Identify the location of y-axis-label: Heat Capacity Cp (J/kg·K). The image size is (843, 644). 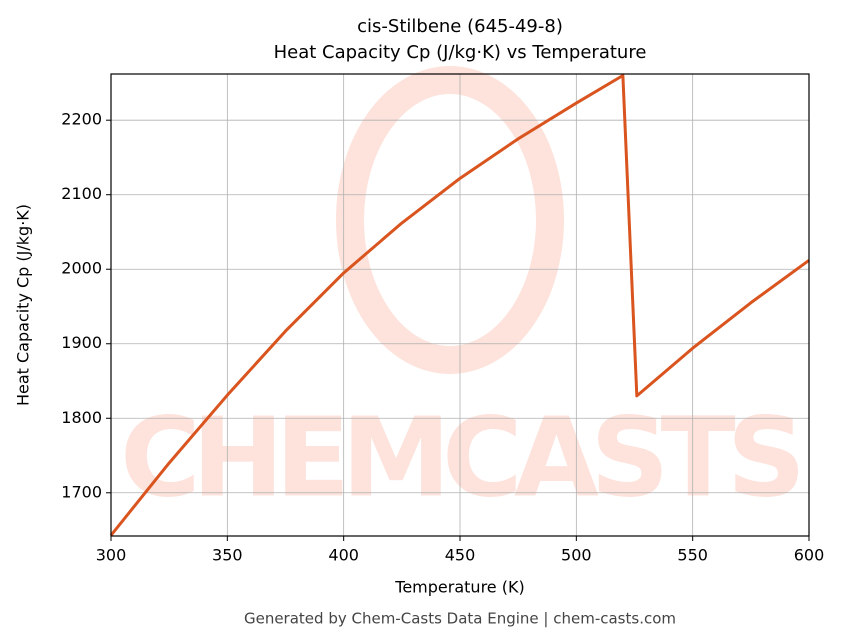
(23, 305).